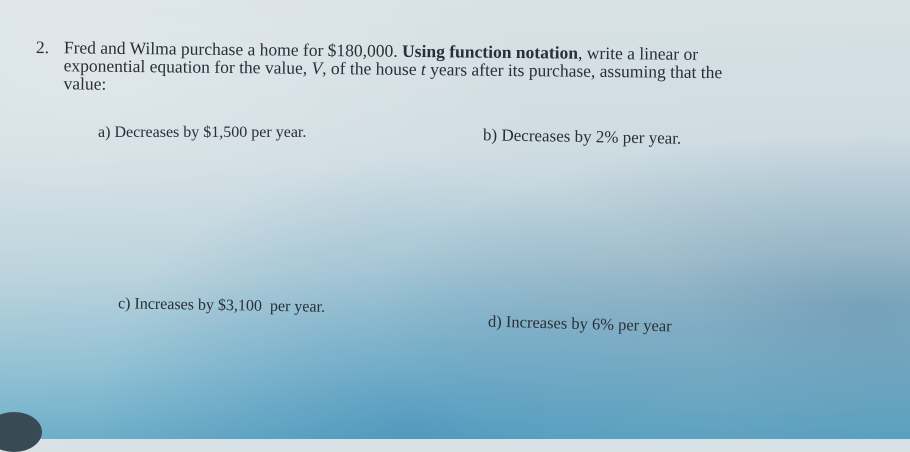 The width and height of the screenshot is (910, 452). Describe the element at coordinates (588, 324) in the screenshot. I see `part-text: Increases by 6% per year` at that location.